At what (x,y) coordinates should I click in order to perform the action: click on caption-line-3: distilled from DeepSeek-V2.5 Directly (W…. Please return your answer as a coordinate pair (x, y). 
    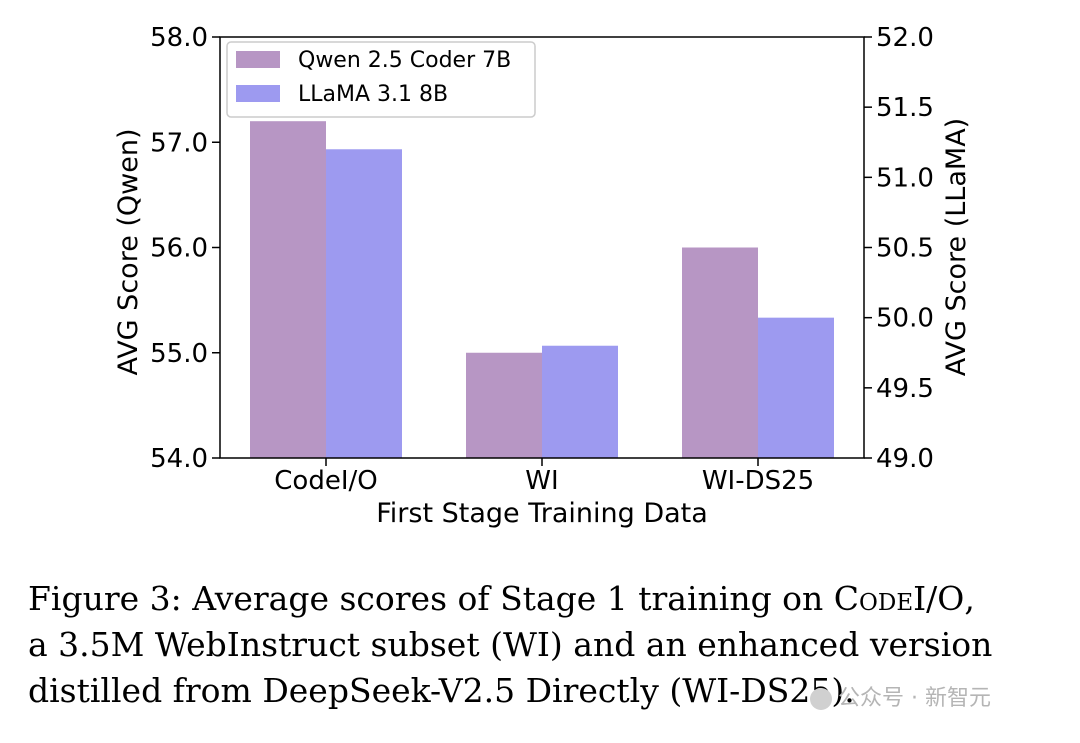
    Looking at the image, I should click on (441, 690).